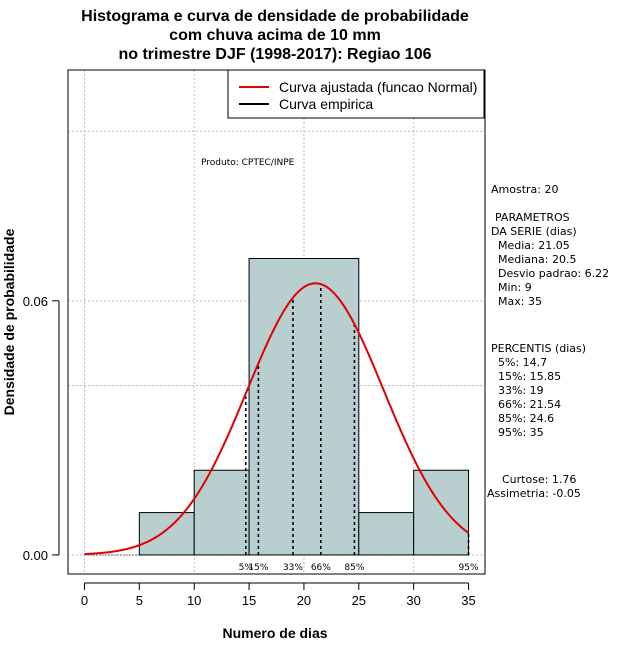  I want to click on stat-skewness: Assimetria: -0.05, so click(534, 493).